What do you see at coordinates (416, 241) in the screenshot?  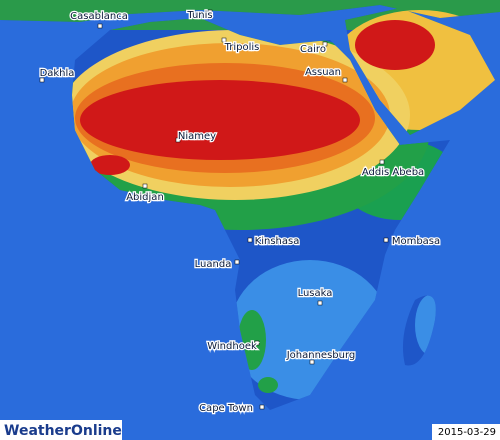 I see `city-label: Mombasa` at bounding box center [416, 241].